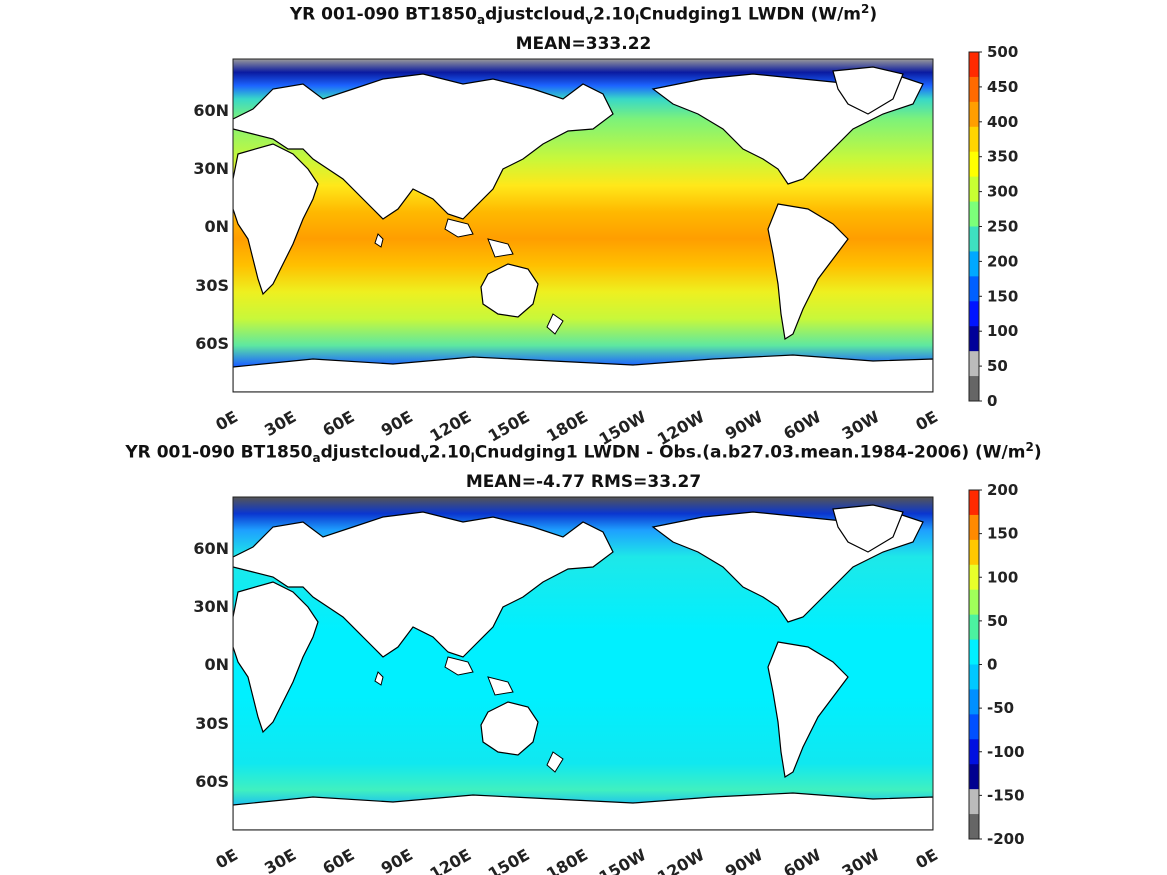 This screenshot has width=1167, height=875. I want to click on top-lon-tick: 30W, so click(861, 425).